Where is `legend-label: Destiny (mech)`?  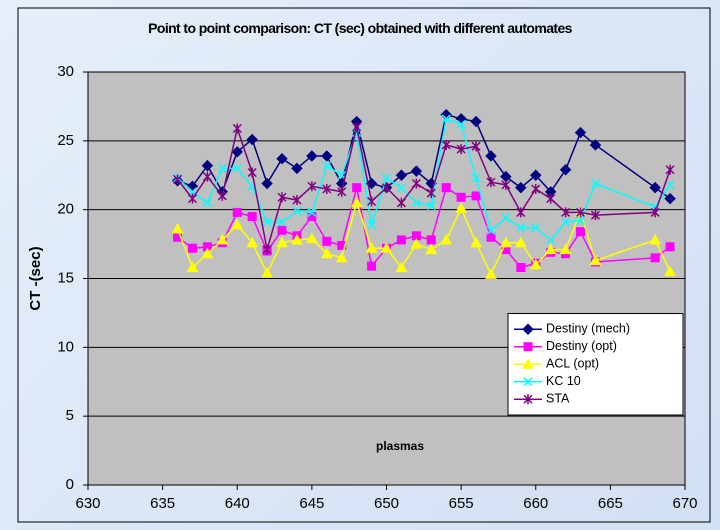
legend-label: Destiny (mech) is located at coordinates (588, 329).